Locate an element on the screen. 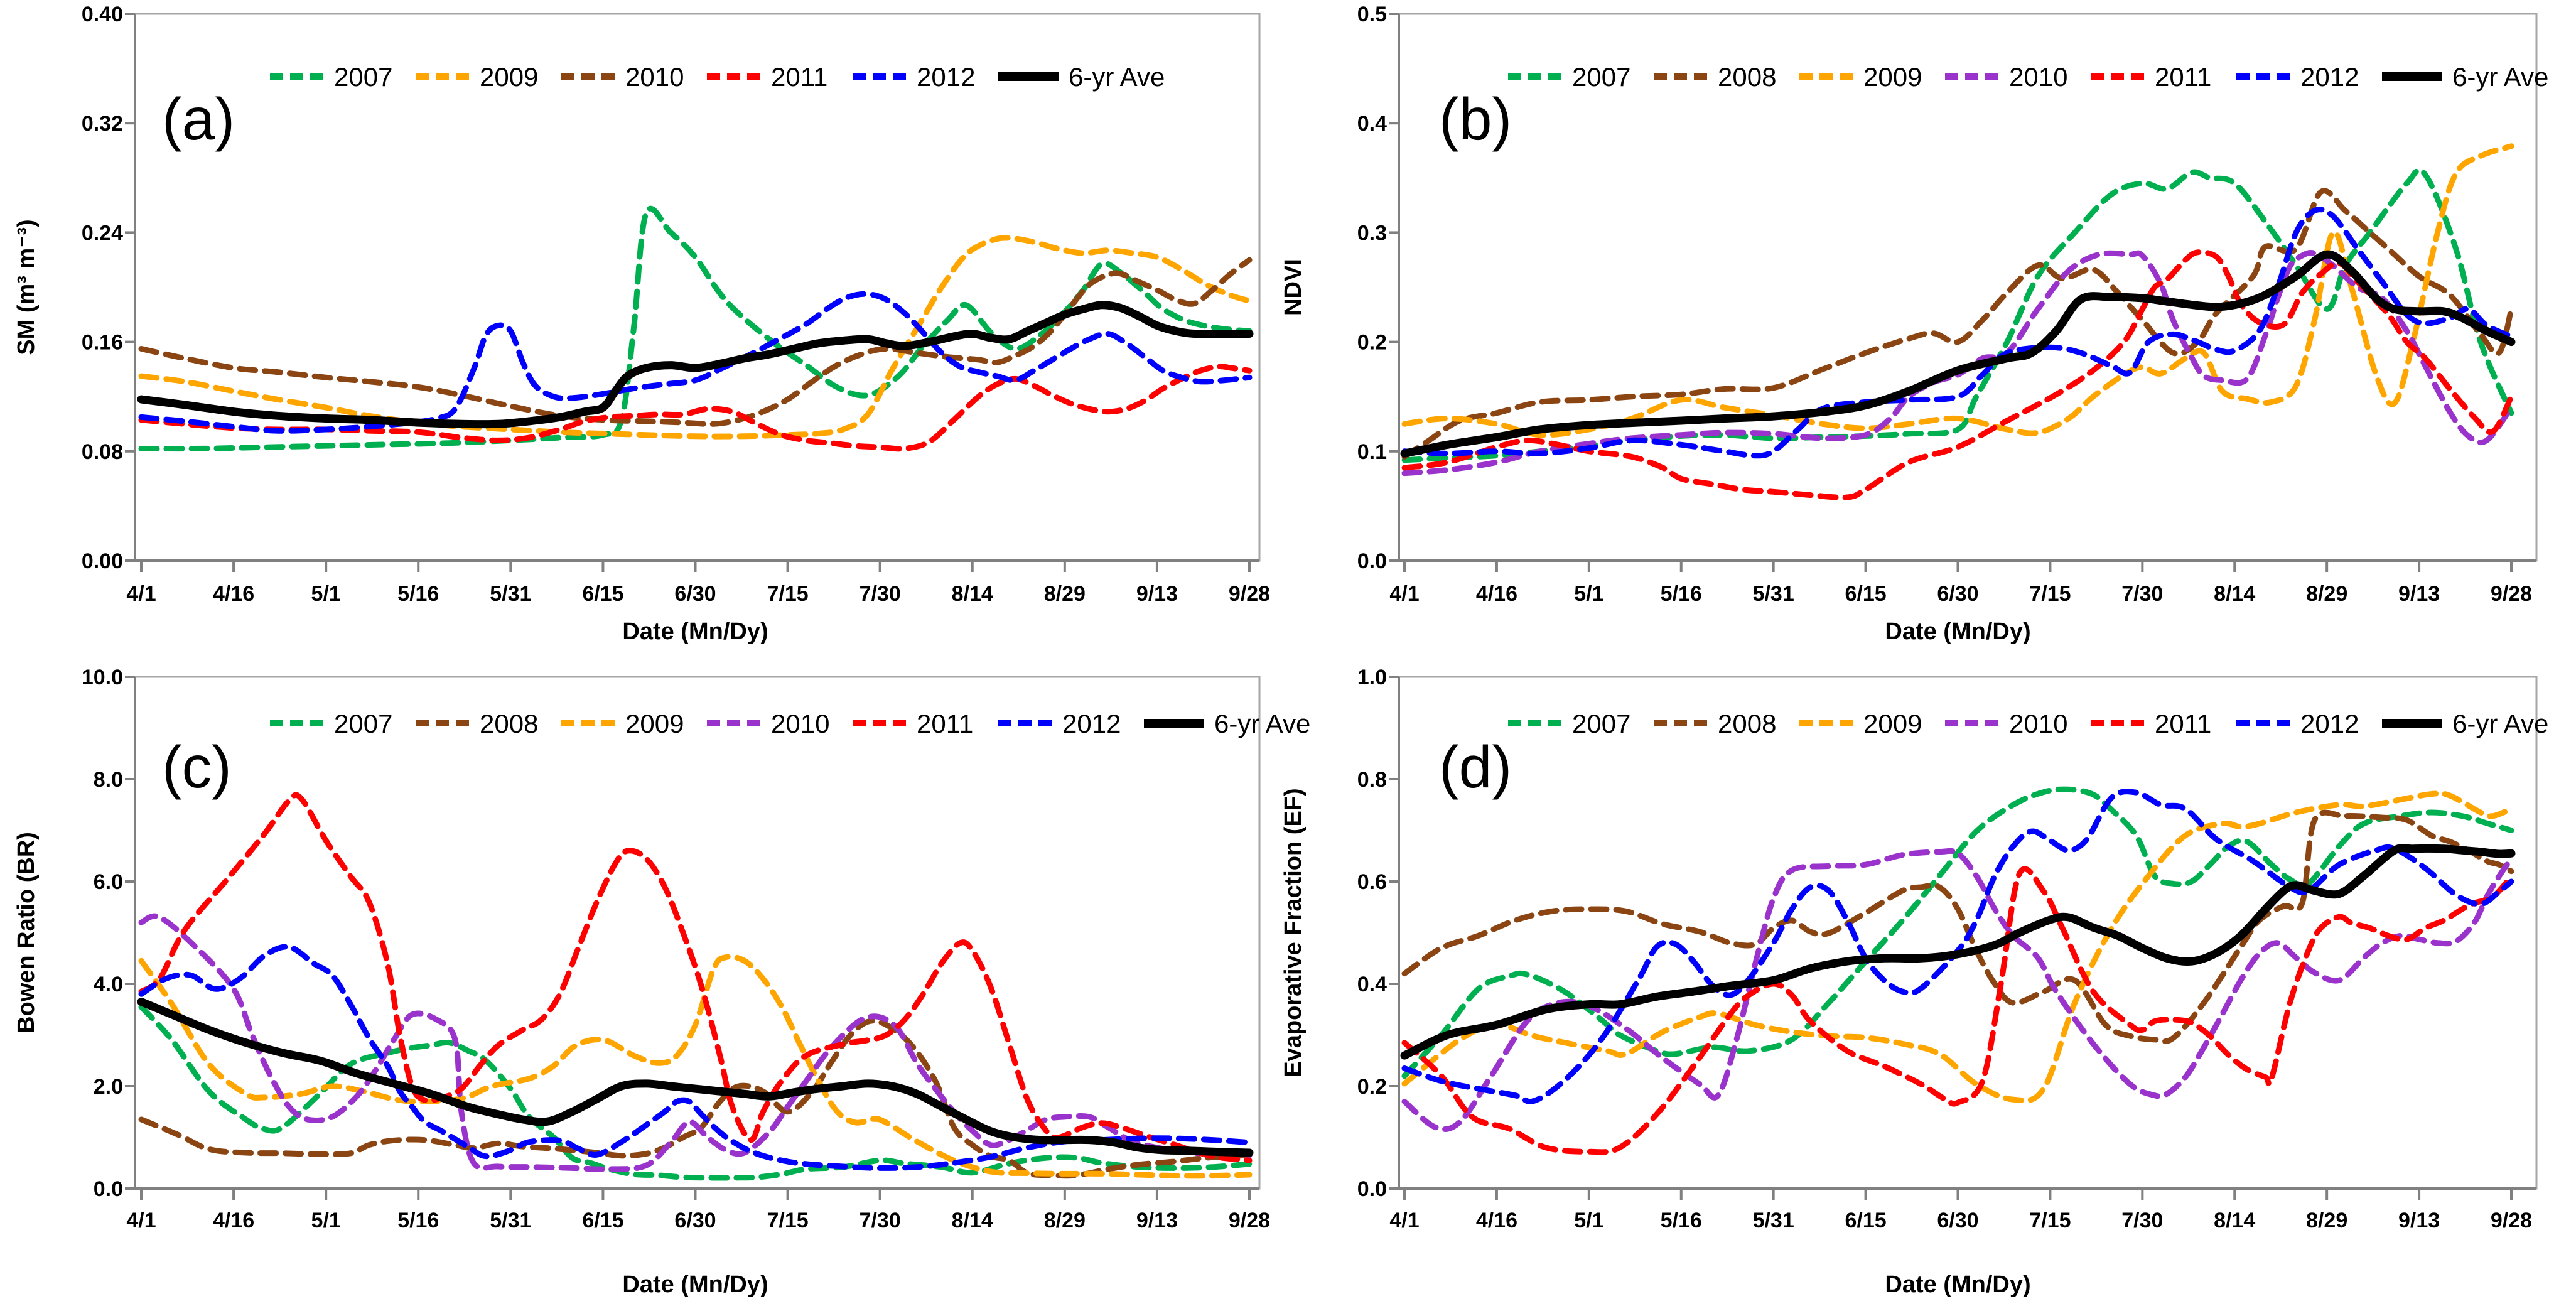 This screenshot has width=2576, height=1316. legend-label: 6-yr Ave is located at coordinates (2500, 77).